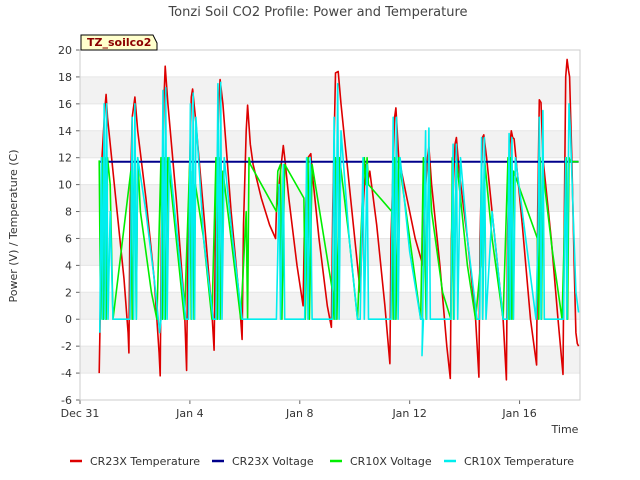  What do you see at coordinates (299, 413) in the screenshot?
I see `x-tick-label: Jan 8` at bounding box center [299, 413].